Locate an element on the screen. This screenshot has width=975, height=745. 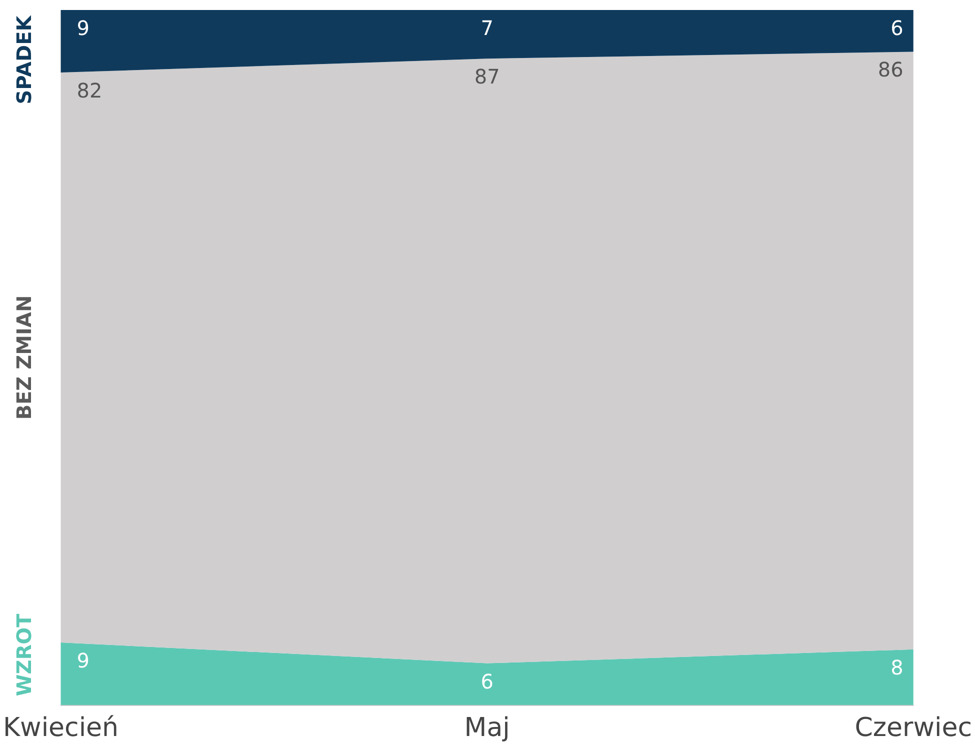
data-label: 7 is located at coordinates (487, 28).